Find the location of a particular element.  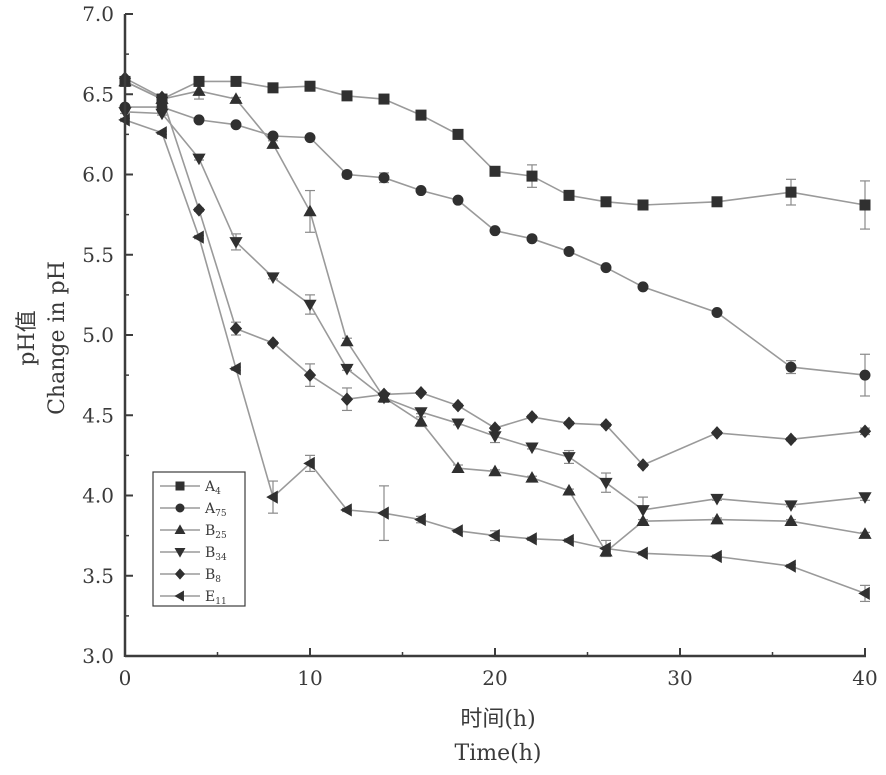

legend-marker-b34 is located at coordinates (180, 553).